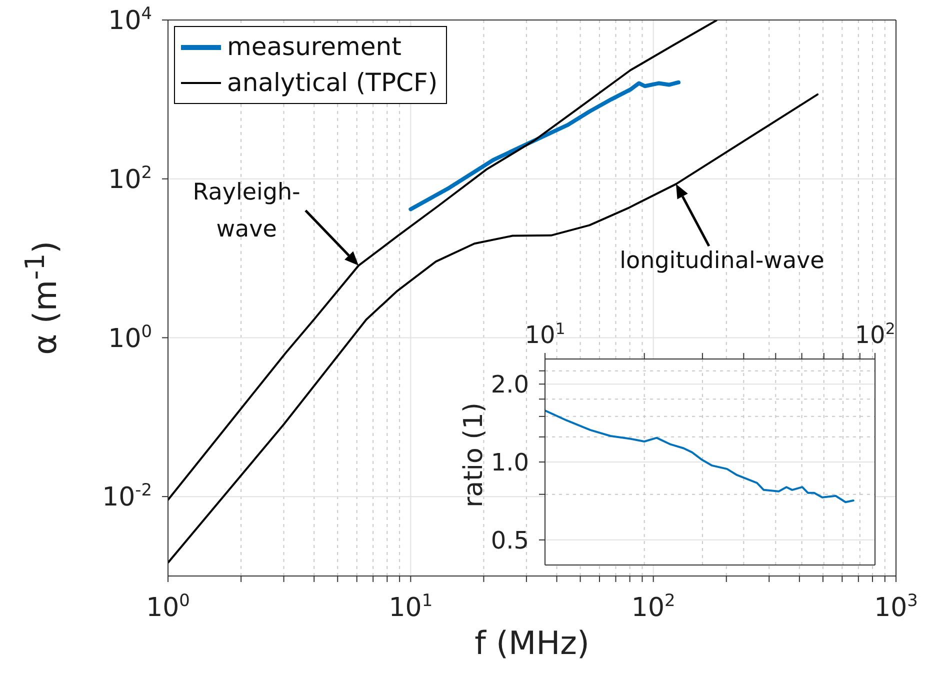 The image size is (925, 674). I want to click on annotation: Rayleigh- wave, so click(246, 211).